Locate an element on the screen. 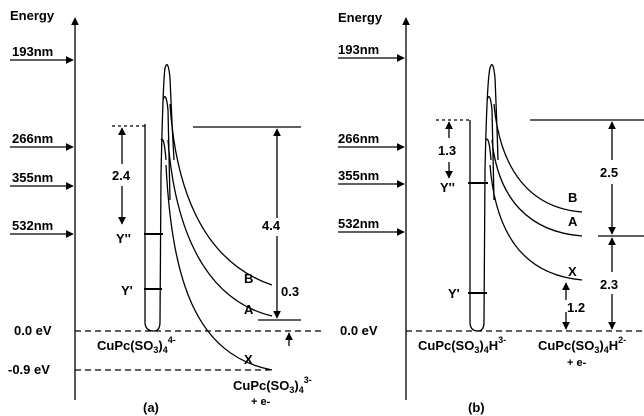 The image size is (644, 416). product-label-a: CuPc(SO3)43- + e- is located at coordinates (272, 391).